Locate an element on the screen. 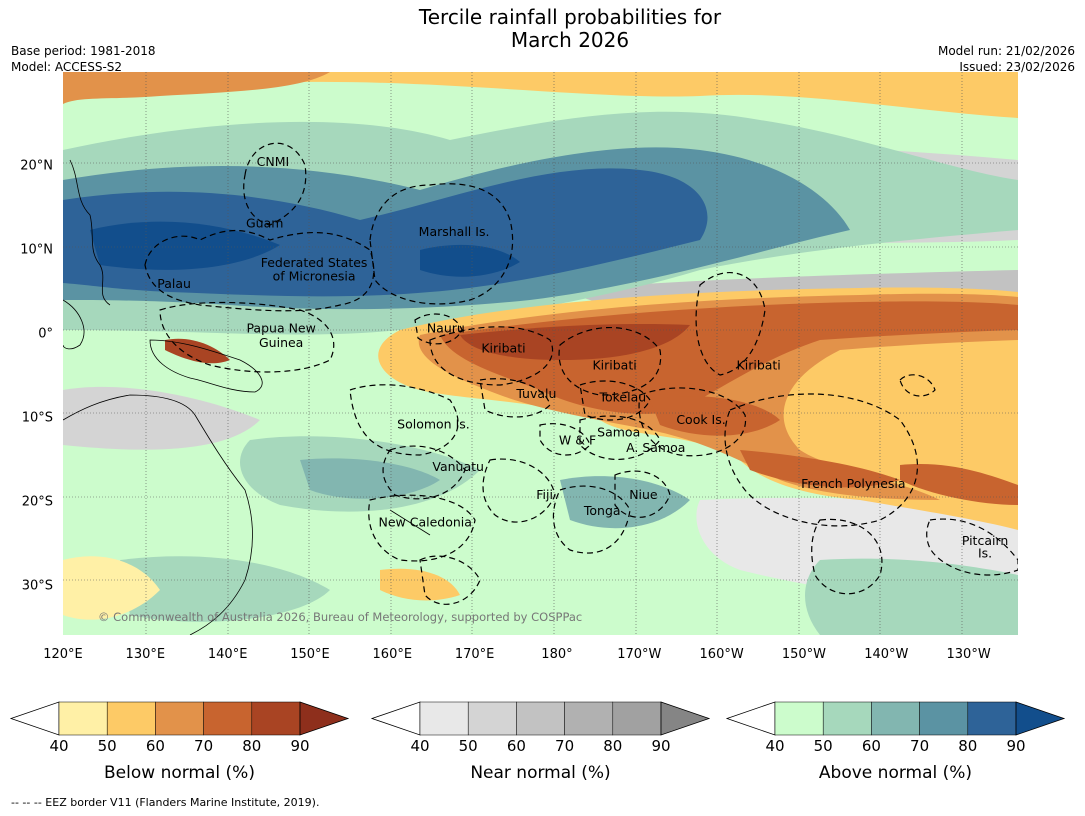 The image size is (1085, 816). colorbar-over-extension is located at coordinates (1040, 718).